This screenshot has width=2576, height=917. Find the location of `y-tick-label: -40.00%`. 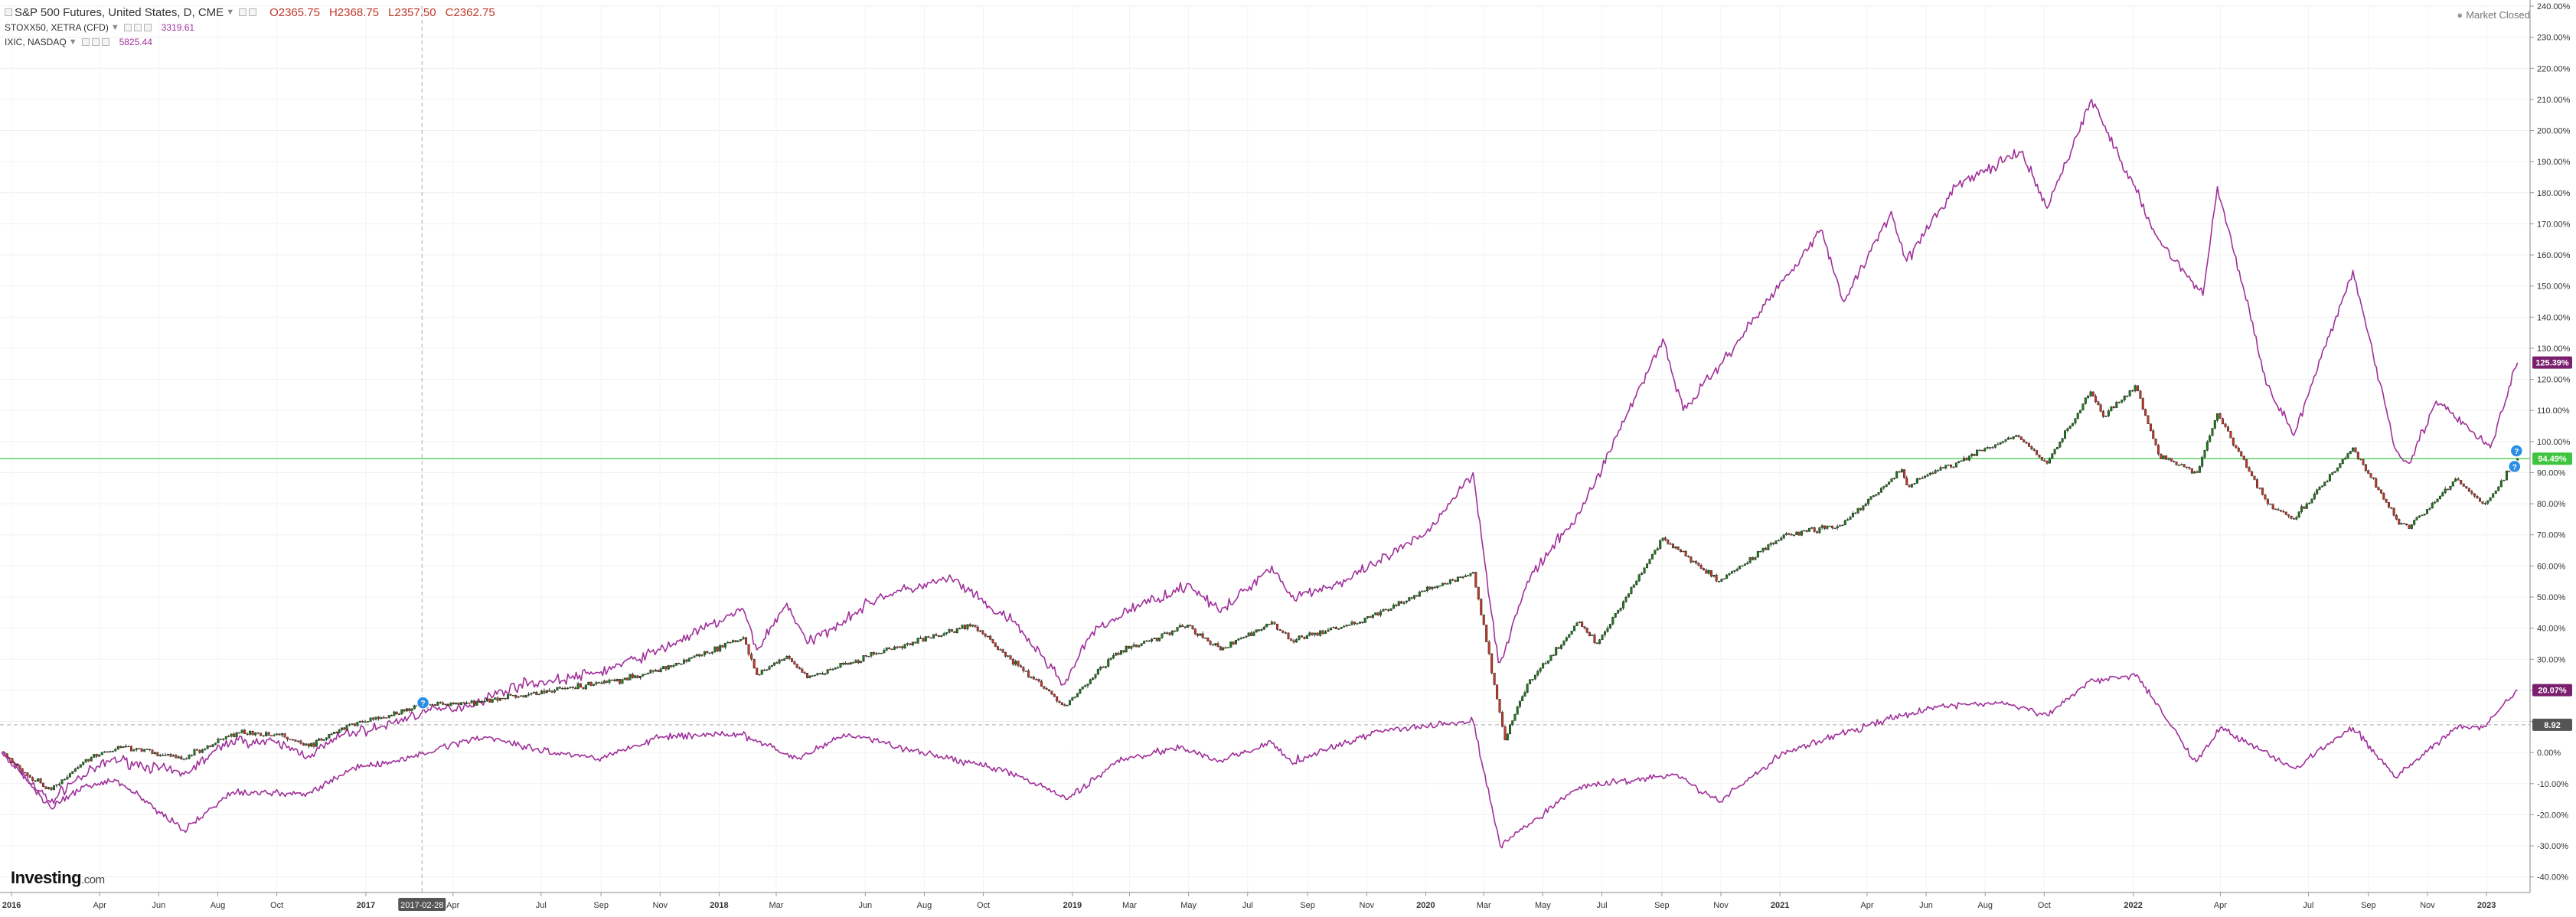

y-tick-label: -40.00% is located at coordinates (2552, 878).